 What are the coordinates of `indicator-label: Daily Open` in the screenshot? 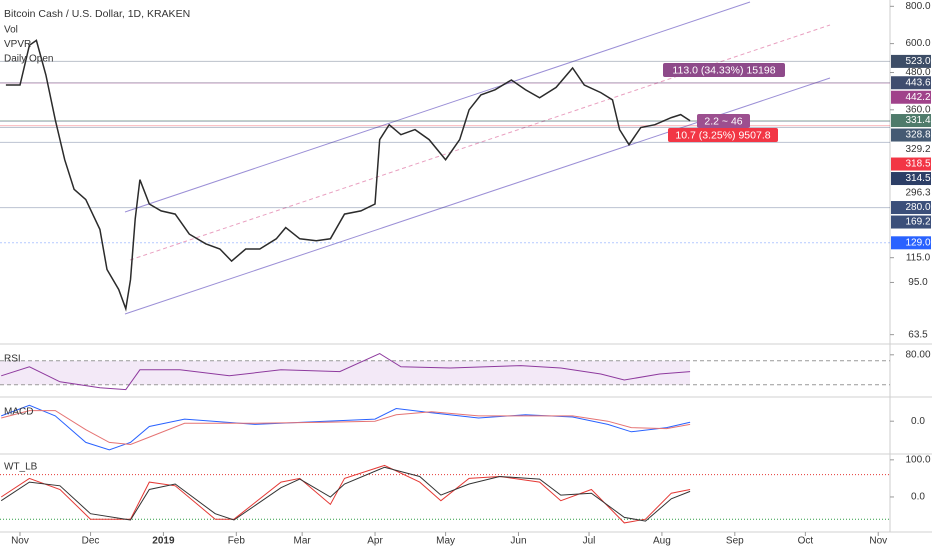 It's located at (28, 59).